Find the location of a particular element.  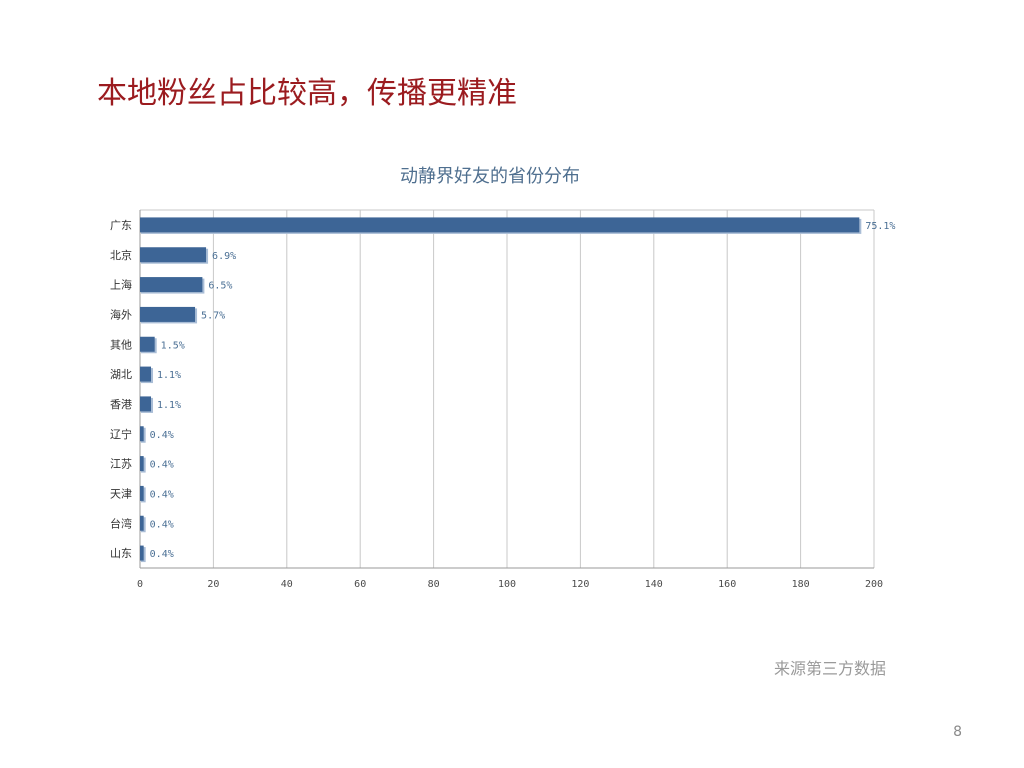

x-tick-label: 0 is located at coordinates (140, 584).